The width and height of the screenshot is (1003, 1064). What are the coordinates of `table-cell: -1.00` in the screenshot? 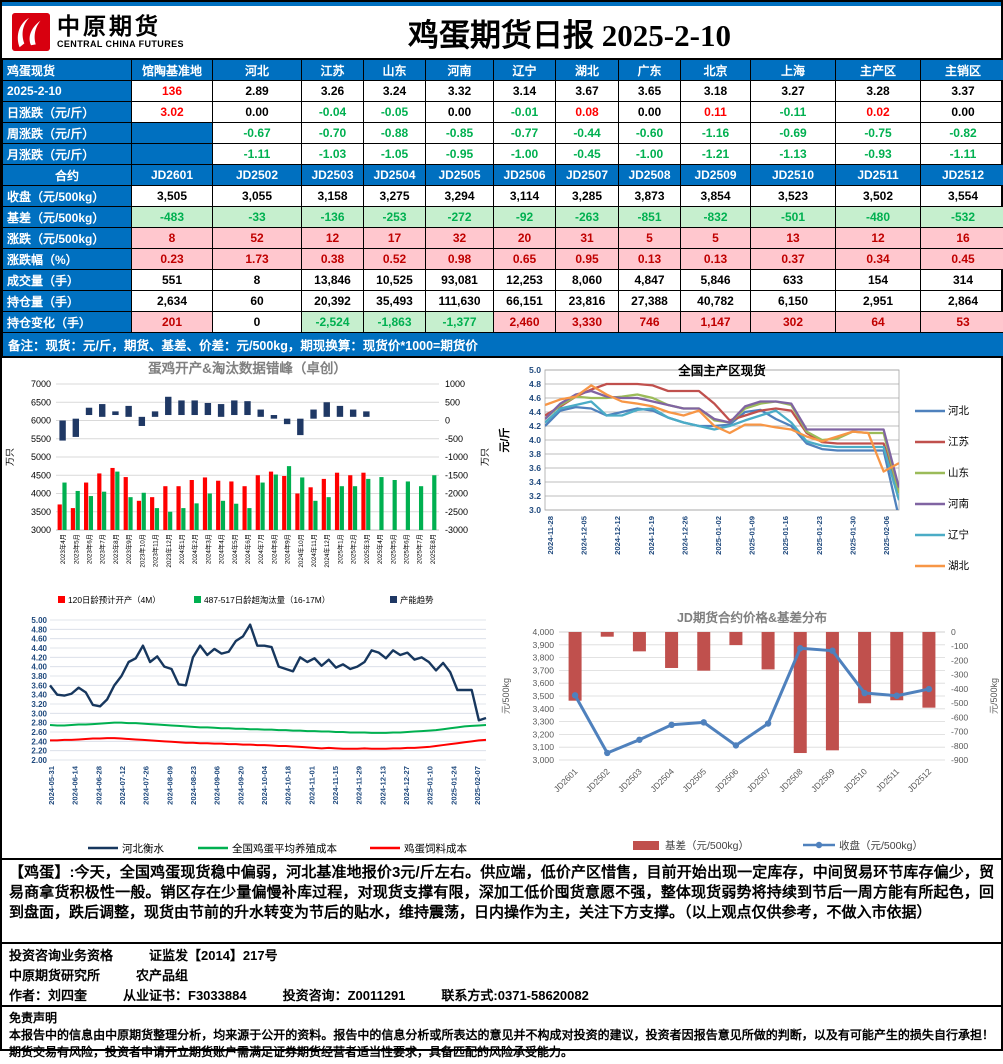 It's located at (650, 154).